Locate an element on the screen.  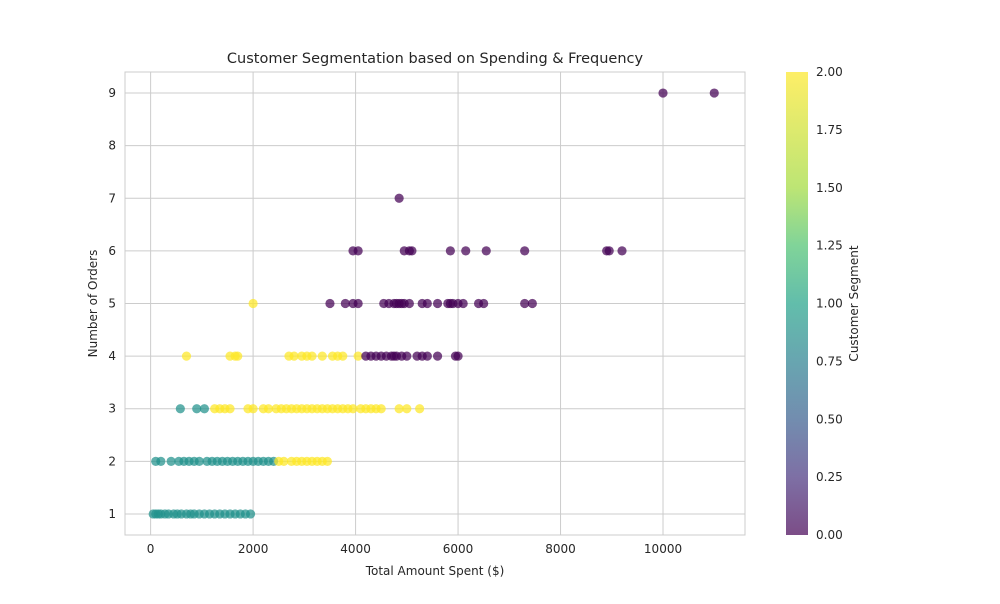
colorbar-tick-label: 1.50 is located at coordinates (829, 188).